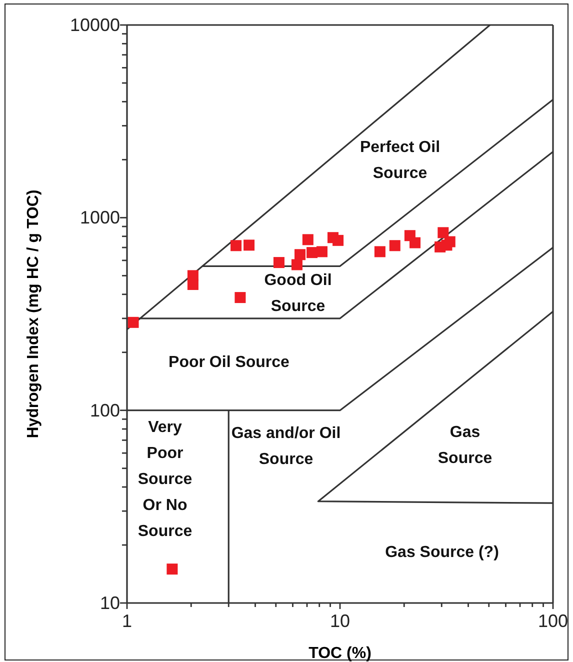 Image resolution: width=573 pixels, height=662 pixels. What do you see at coordinates (340, 621) in the screenshot?
I see `x-tick-label: 10` at bounding box center [340, 621].